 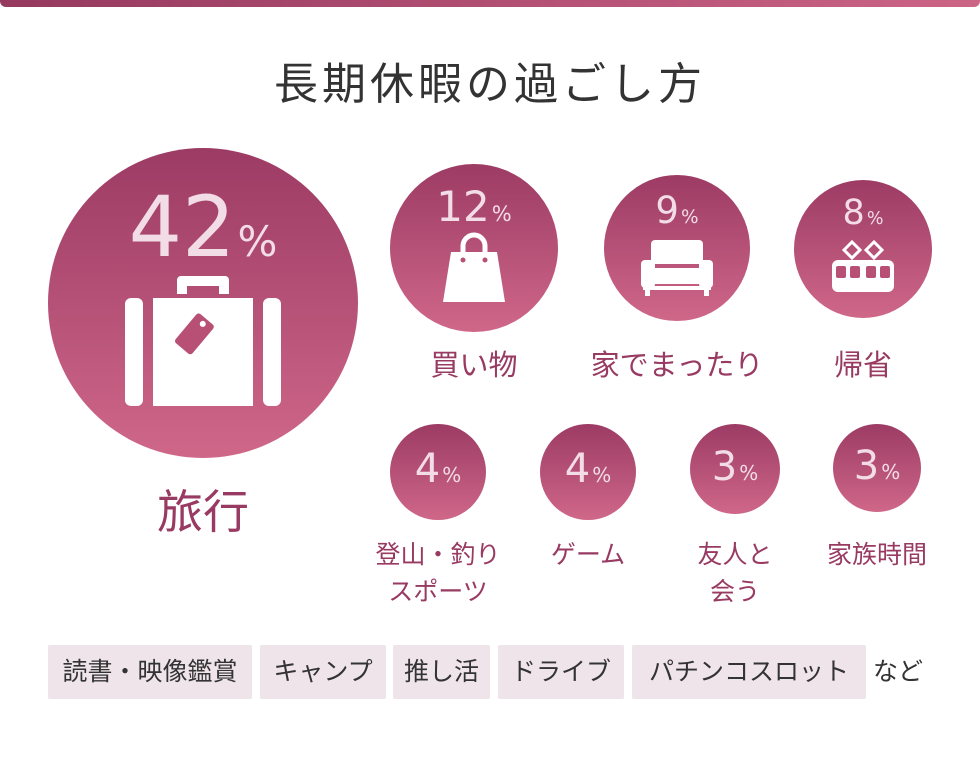 What do you see at coordinates (203, 341) in the screenshot?
I see `suitcase-icon` at bounding box center [203, 341].